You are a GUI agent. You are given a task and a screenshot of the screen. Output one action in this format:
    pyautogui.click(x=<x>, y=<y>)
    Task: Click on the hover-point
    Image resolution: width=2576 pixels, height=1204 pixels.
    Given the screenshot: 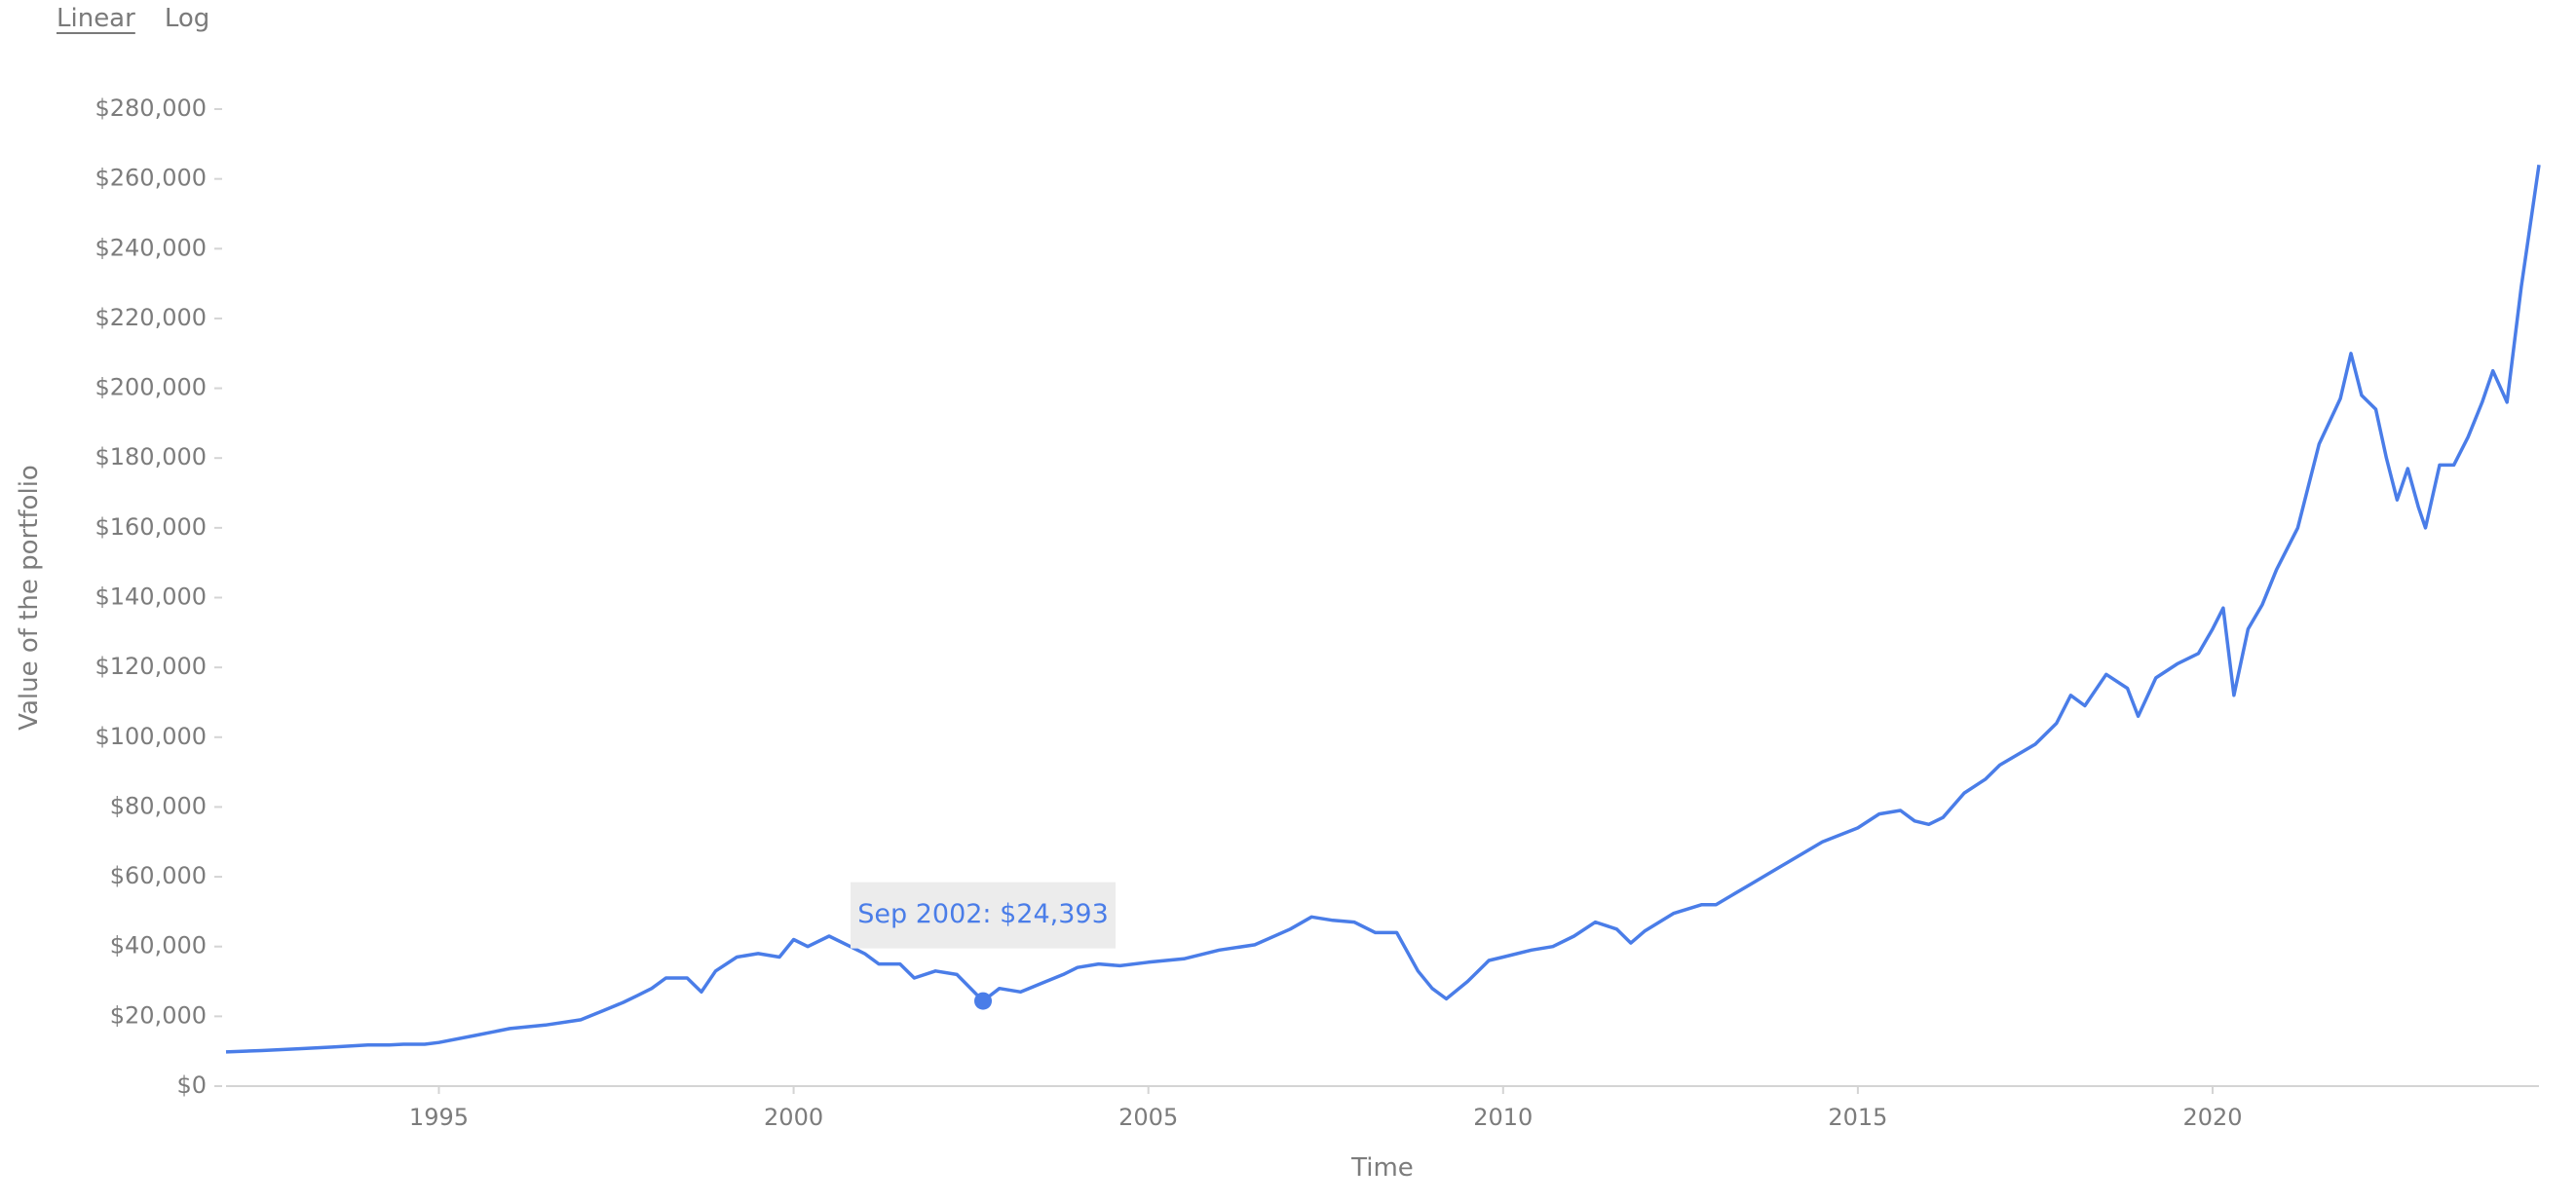 What is the action you would take?
    pyautogui.click(x=983, y=1001)
    